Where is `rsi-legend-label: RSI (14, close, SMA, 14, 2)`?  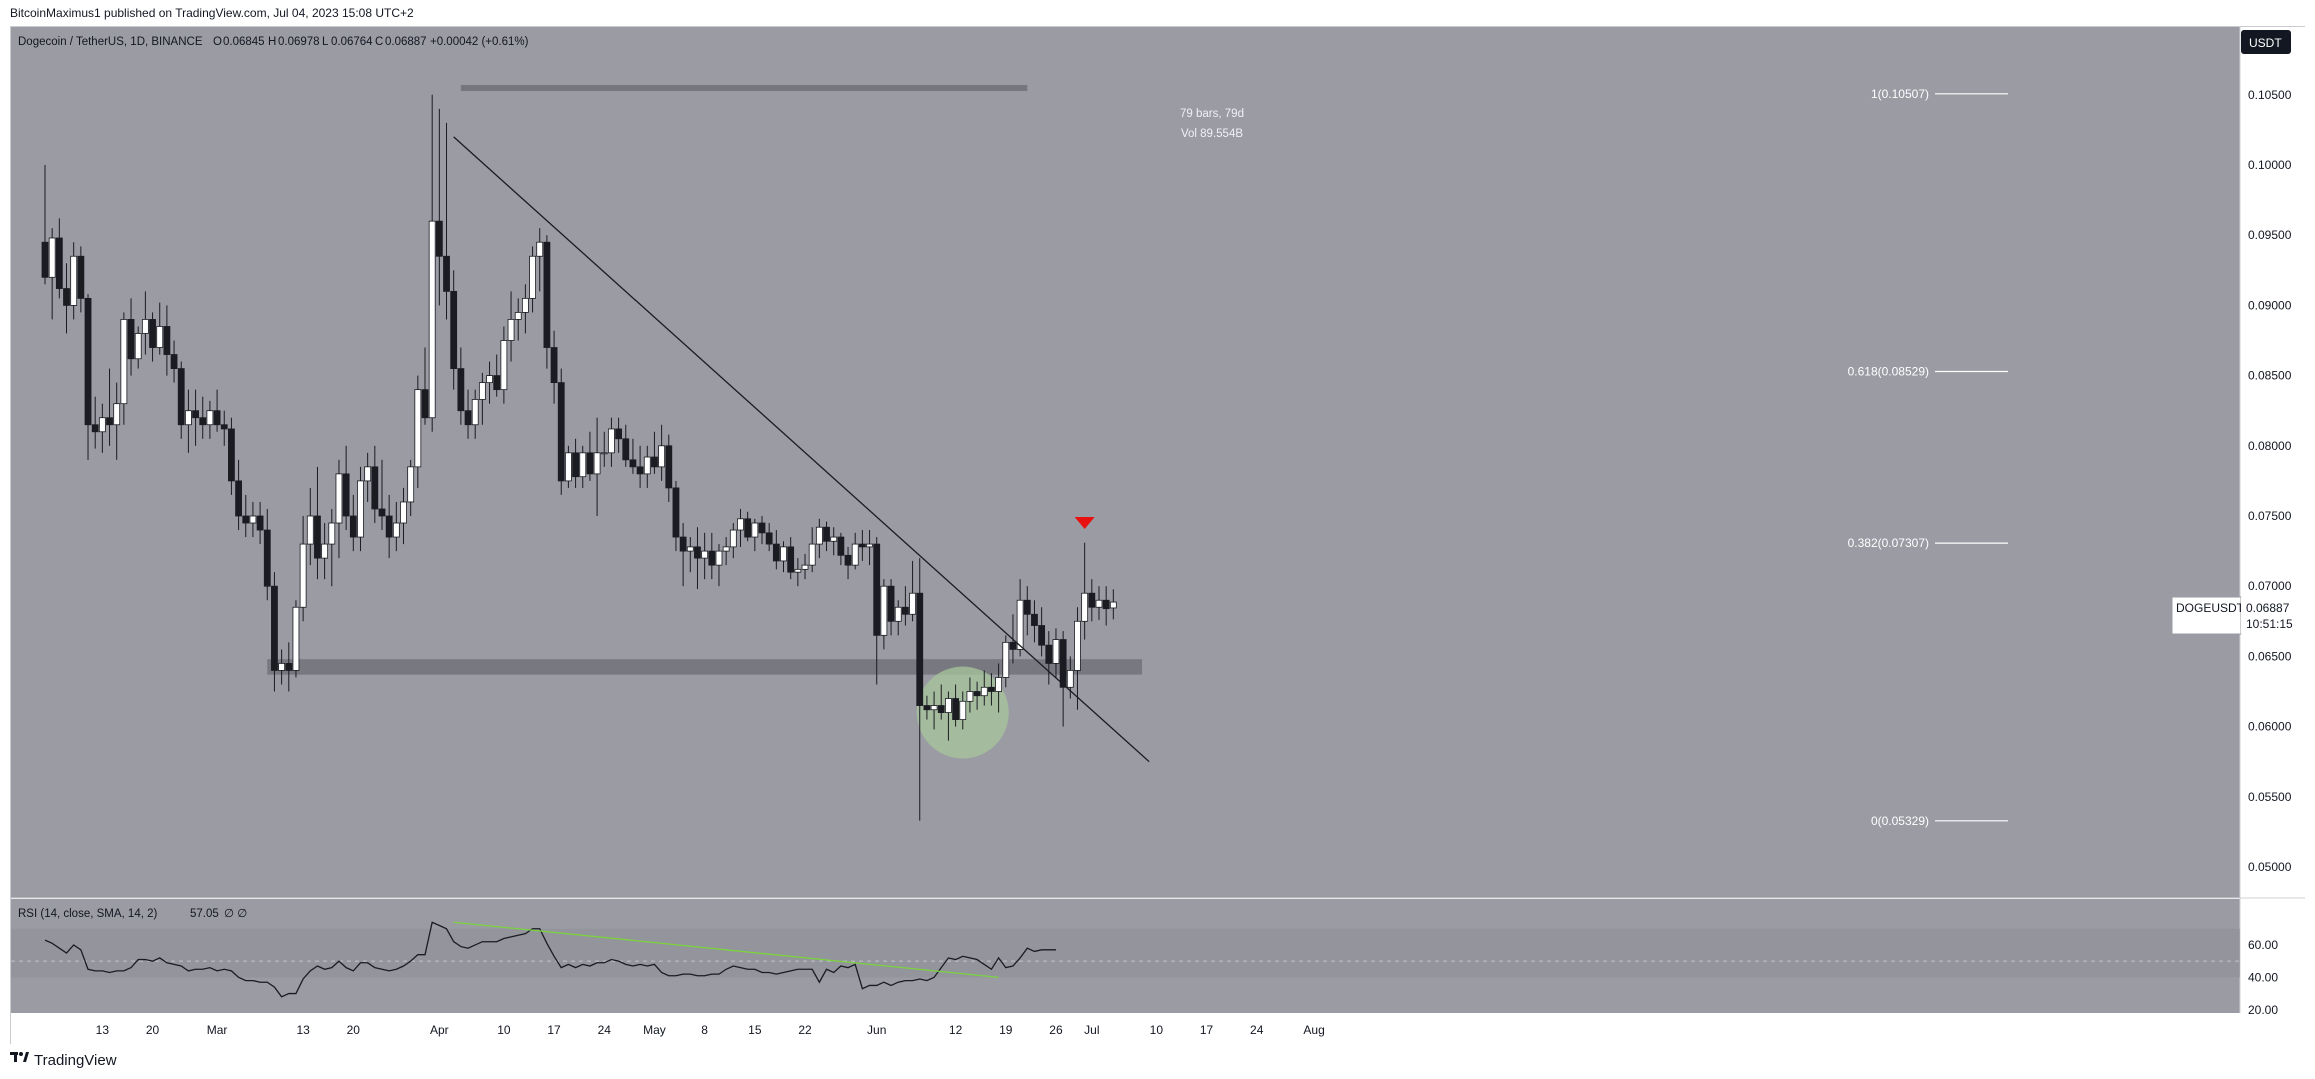 rsi-legend-label: RSI (14, close, SMA, 14, 2) is located at coordinates (88, 914).